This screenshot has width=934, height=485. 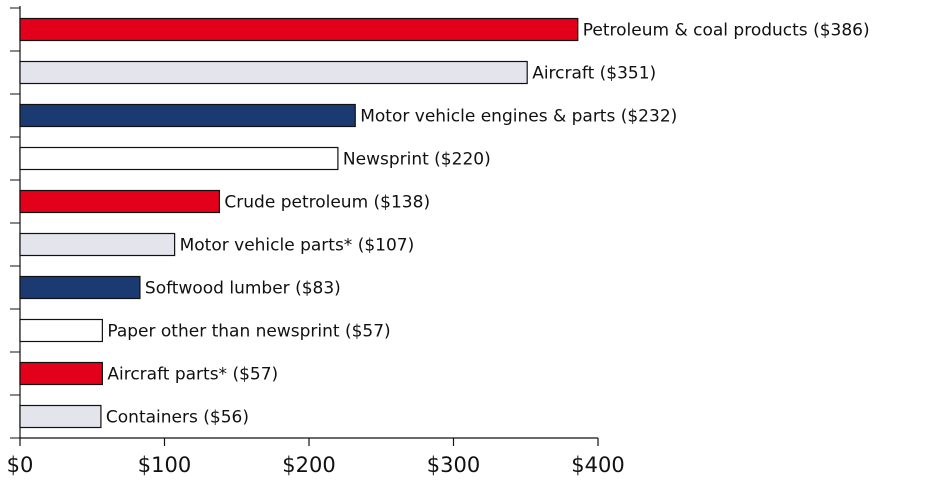 What do you see at coordinates (518, 117) in the screenshot?
I see `bar-label: Motor vehicle engines & parts ($232)` at bounding box center [518, 117].